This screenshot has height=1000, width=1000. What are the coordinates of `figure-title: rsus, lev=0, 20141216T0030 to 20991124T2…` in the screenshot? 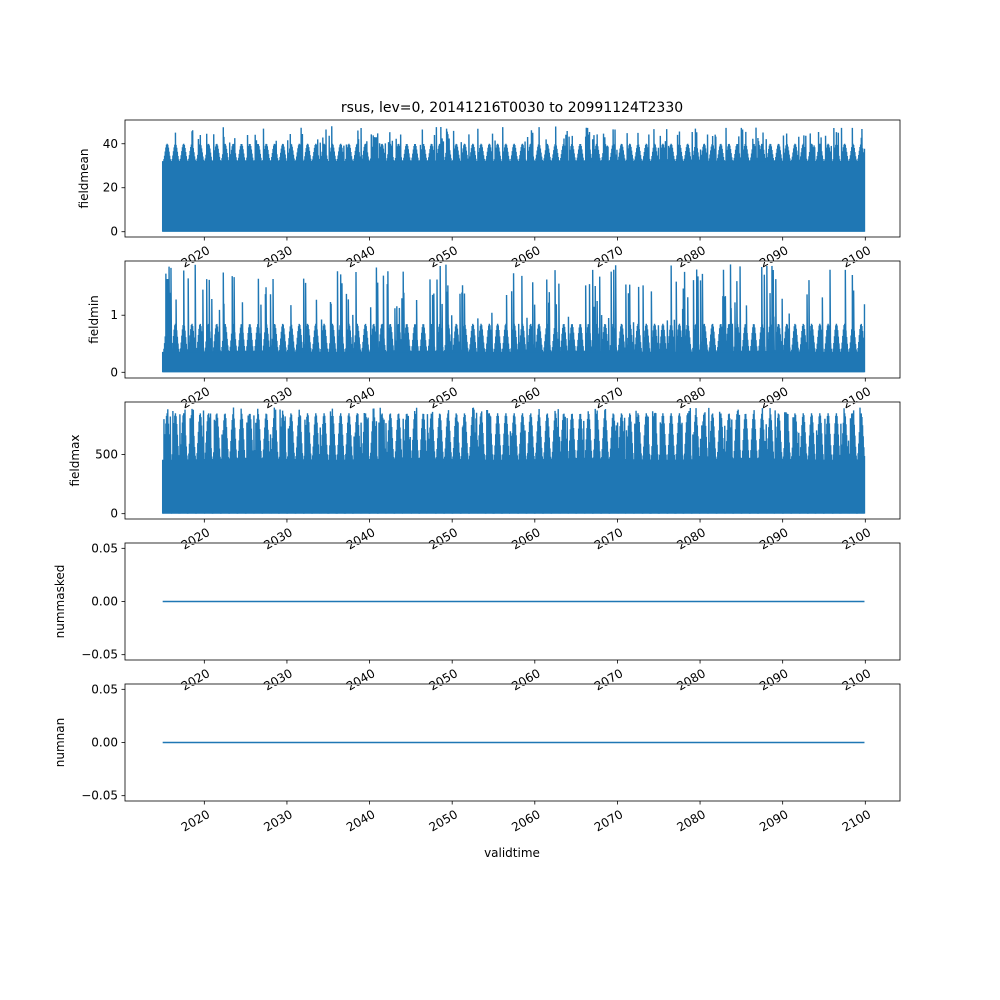 It's located at (512, 108).